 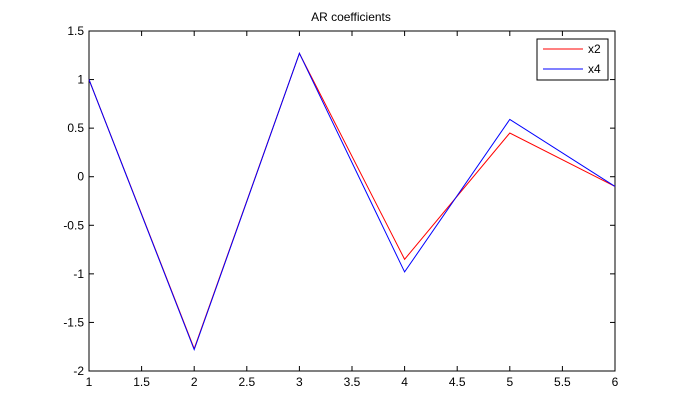 I want to click on y-tick-label: 0.5, so click(x=75, y=128).